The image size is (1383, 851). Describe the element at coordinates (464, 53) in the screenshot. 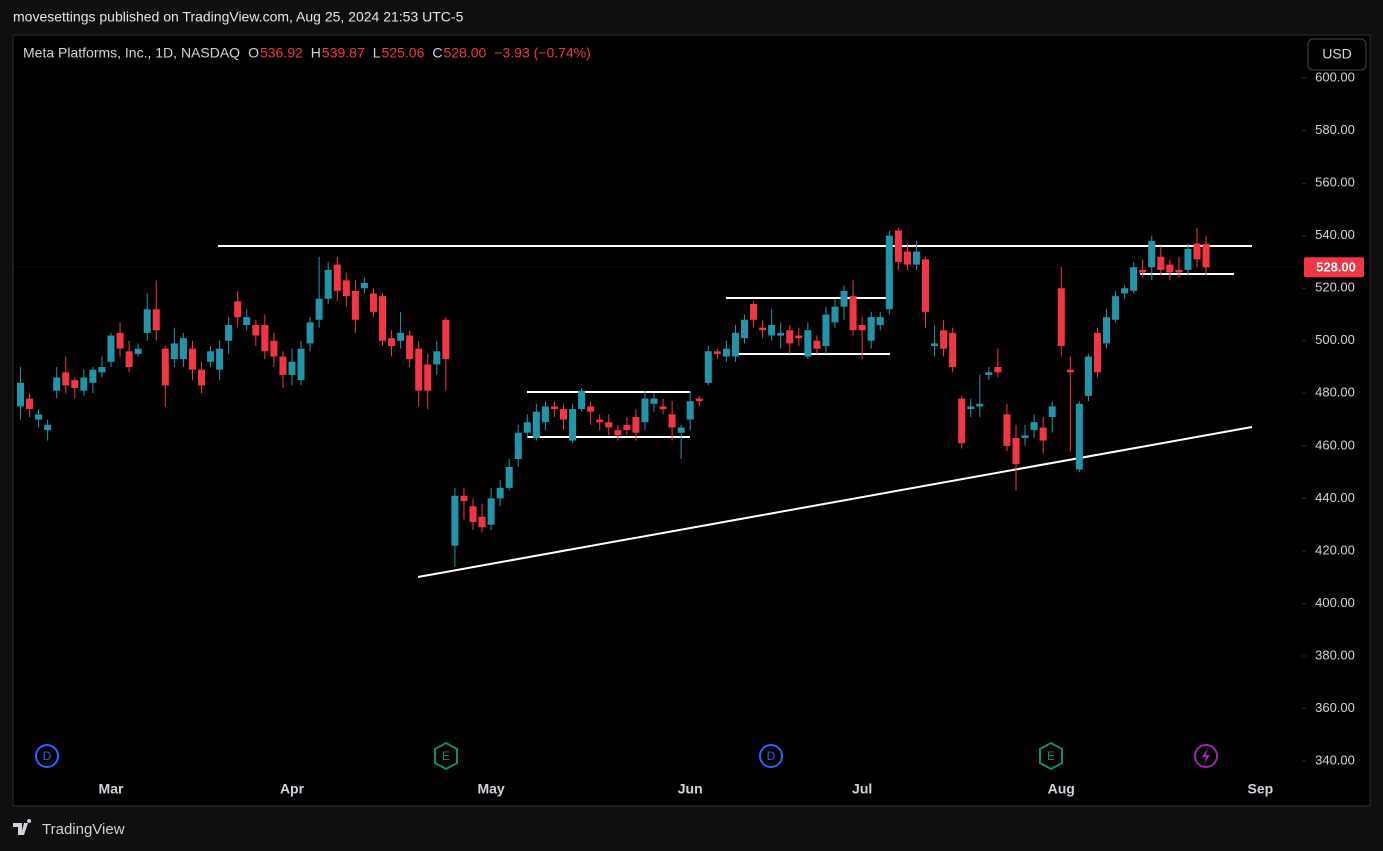

I see `legend-value: 528.00` at that location.